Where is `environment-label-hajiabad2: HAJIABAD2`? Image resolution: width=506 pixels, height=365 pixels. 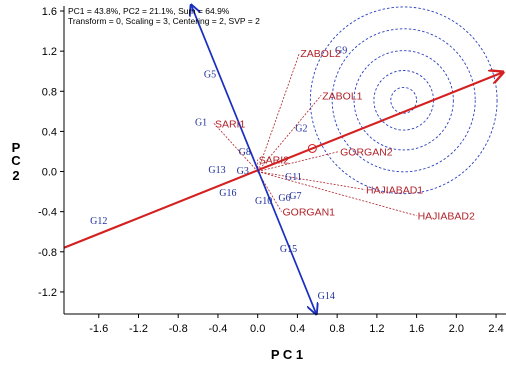 environment-label-hajiabad2: HAJIABAD2 is located at coordinates (446, 217).